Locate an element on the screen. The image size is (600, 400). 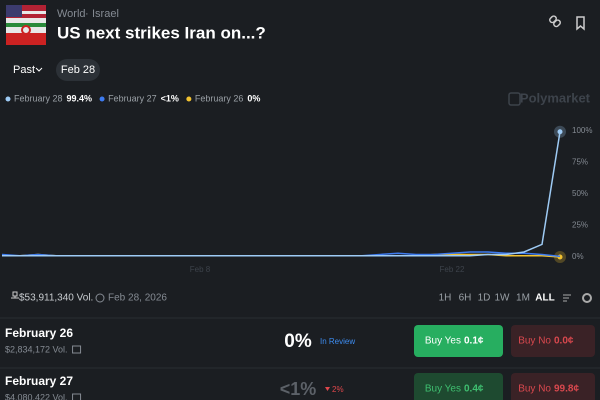
outcome-volume: $2,834,172 Vol. is located at coordinates (36, 349).